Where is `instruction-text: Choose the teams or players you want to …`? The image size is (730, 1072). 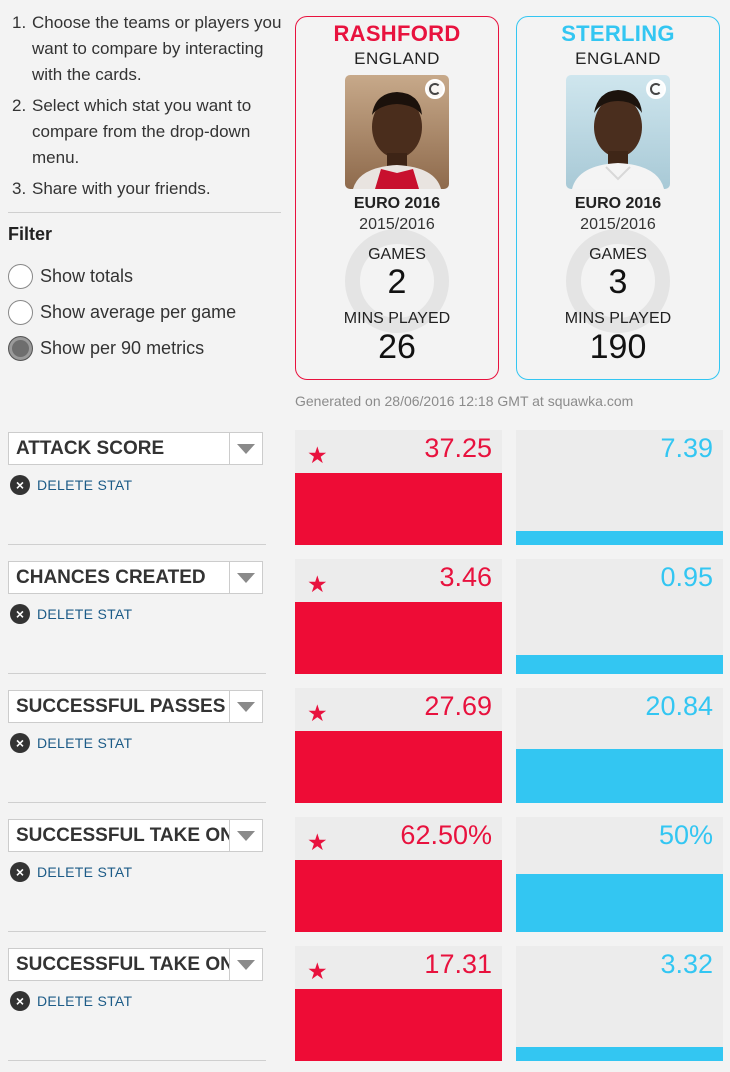
instruction-text: Choose the teams or players you want to … is located at coordinates (157, 48).